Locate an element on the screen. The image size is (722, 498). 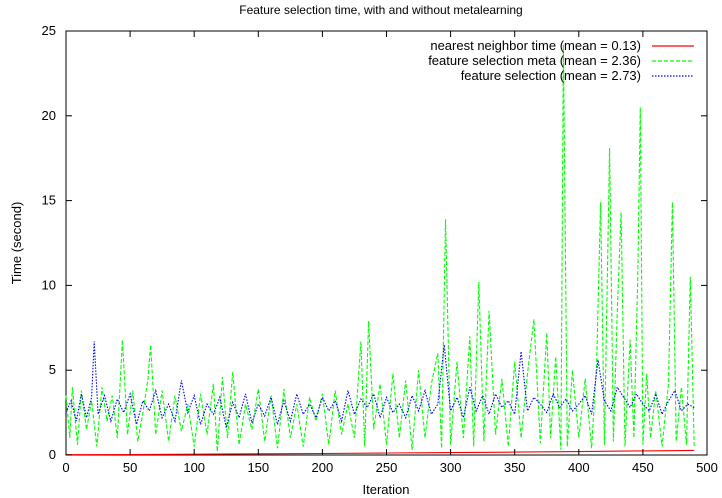
y-tick-label: 0 is located at coordinates (52, 454).